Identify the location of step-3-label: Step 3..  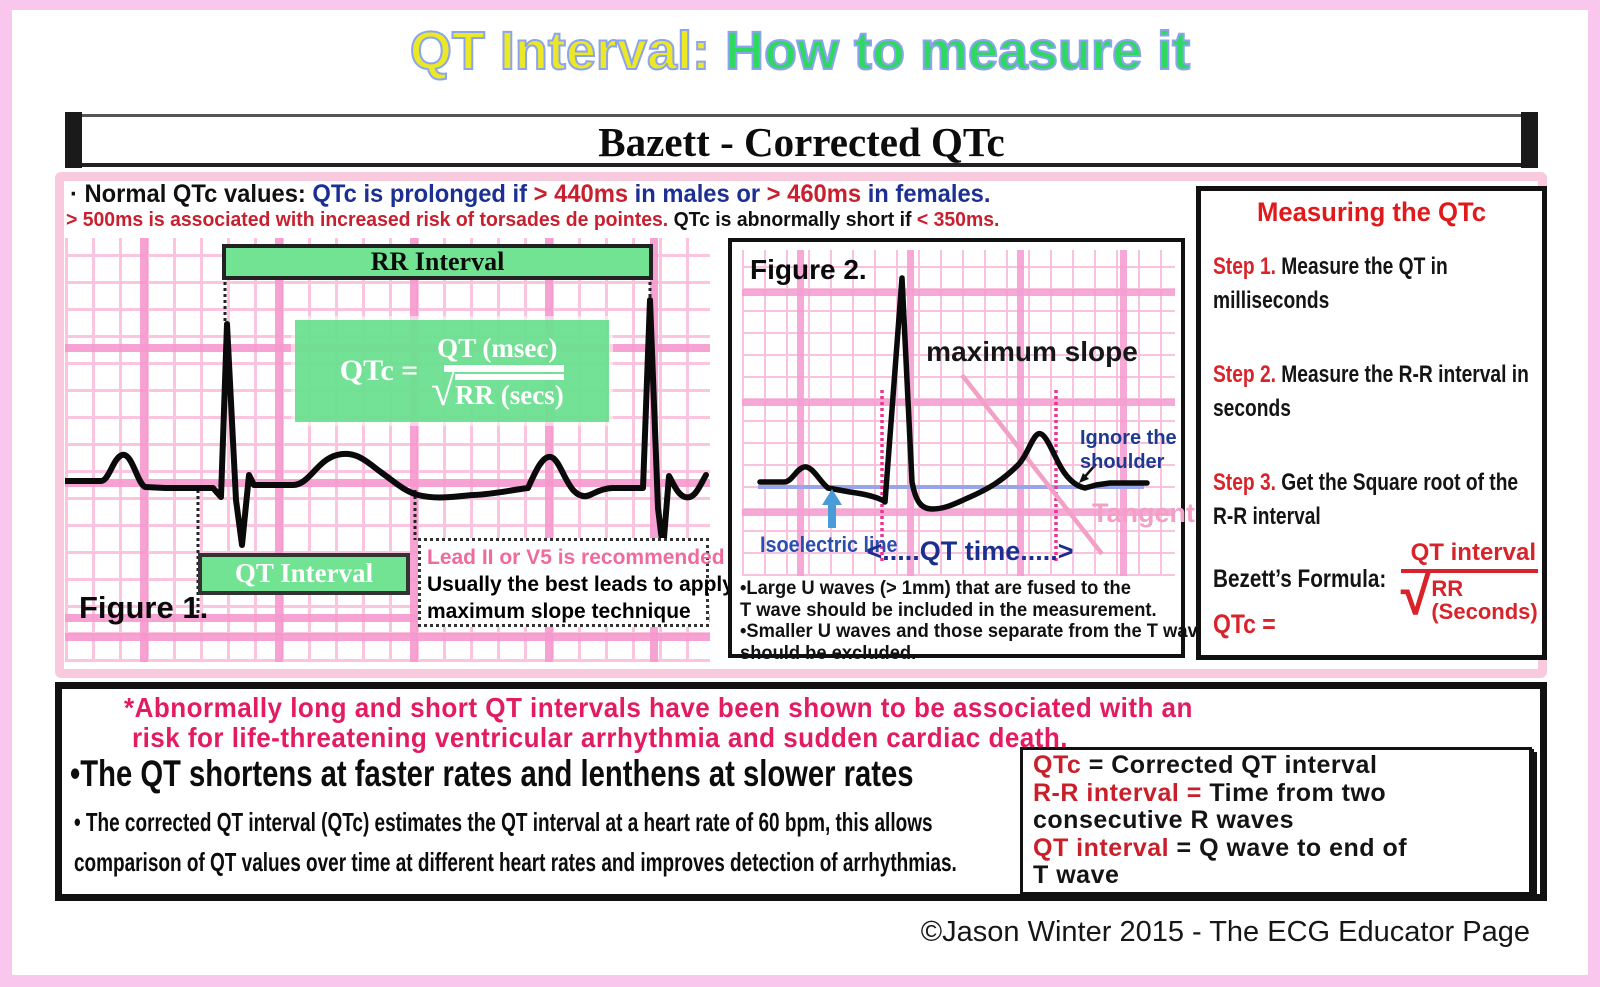
(1244, 482).